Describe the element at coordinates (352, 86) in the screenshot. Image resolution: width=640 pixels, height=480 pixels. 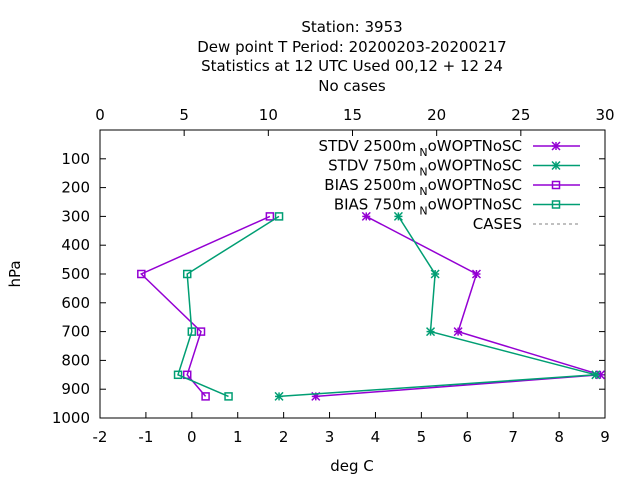
I see `title-line-4: No cases` at that location.